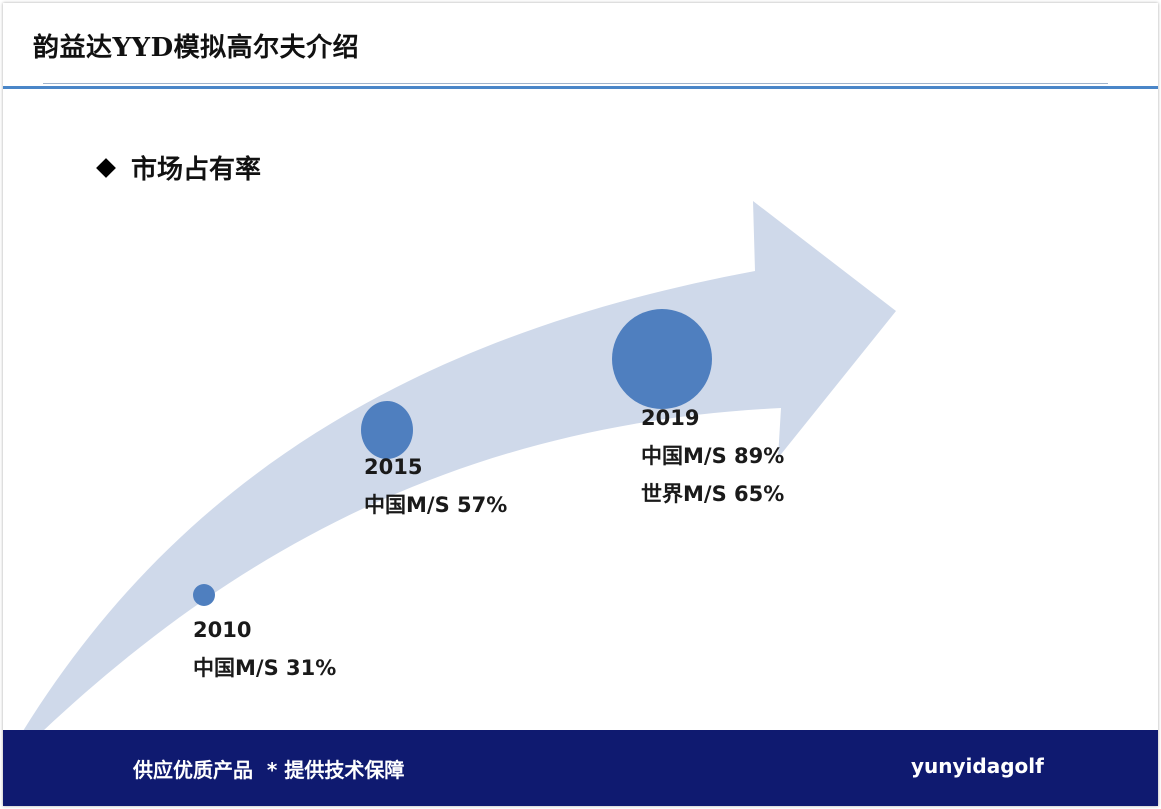 The image size is (1161, 809). I want to click on section-heading: 市场占有率, so click(178, 167).